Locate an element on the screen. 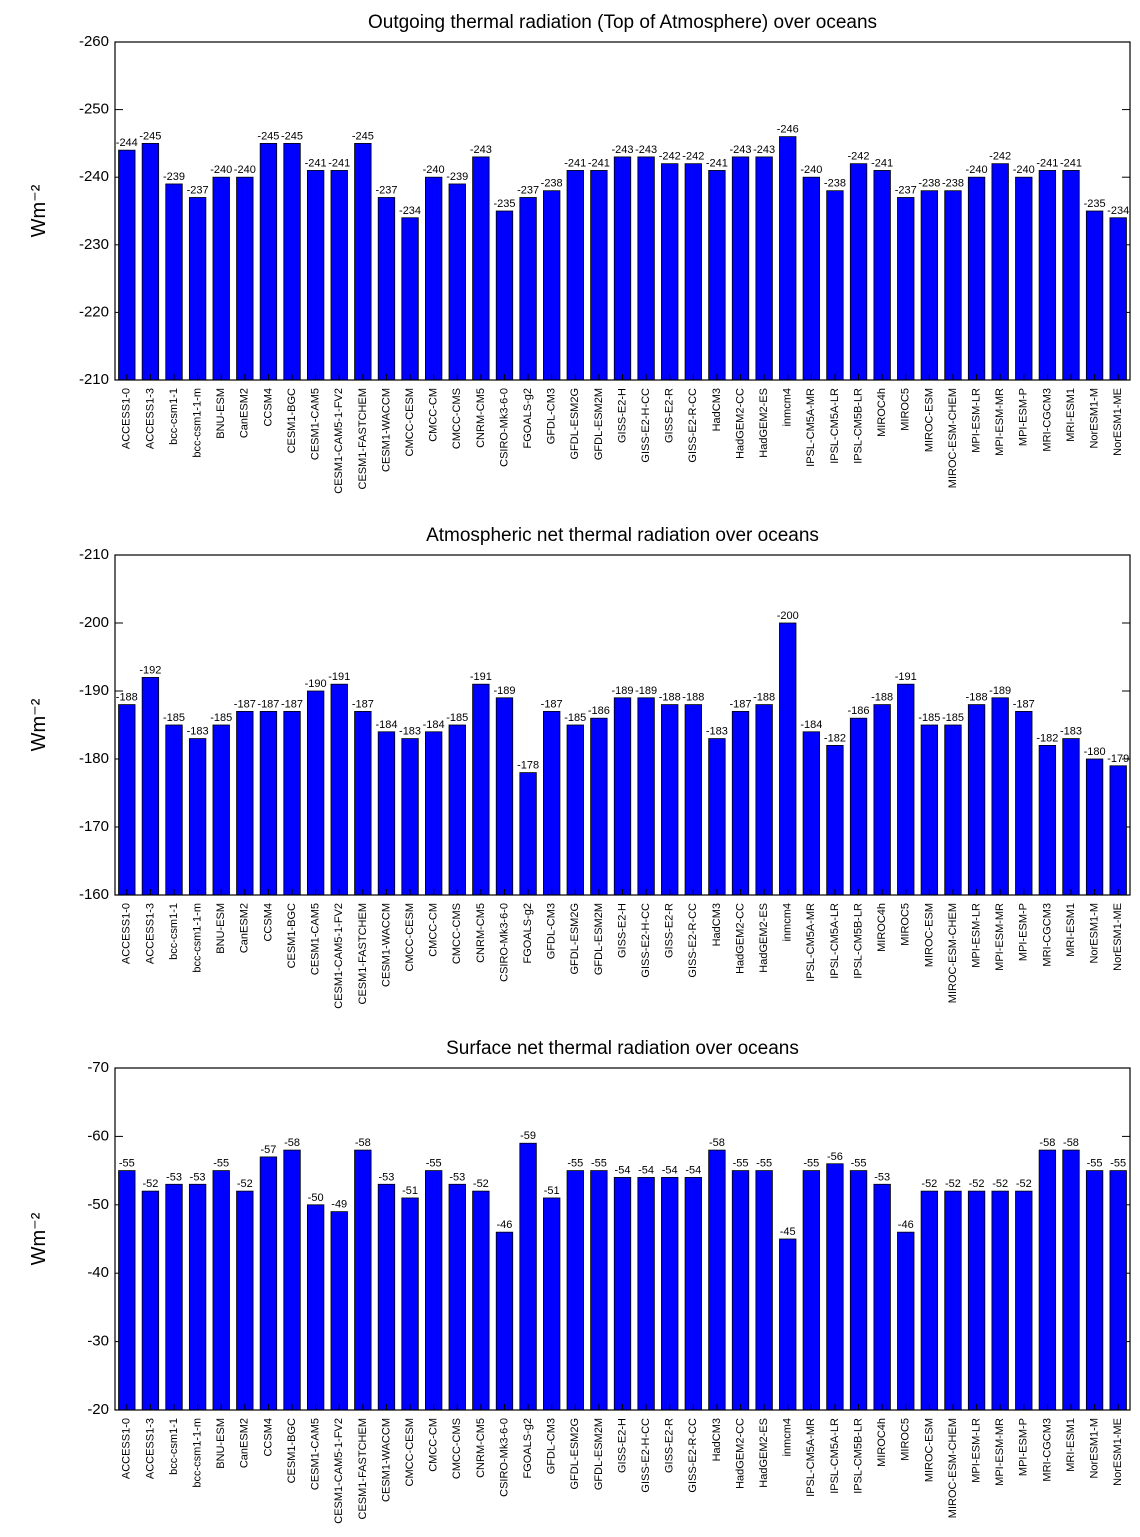 Image resolution: width=1140 pixels, height=1537 pixels. x-tick-label: GFDL-ESM2G is located at coordinates (575, 939).